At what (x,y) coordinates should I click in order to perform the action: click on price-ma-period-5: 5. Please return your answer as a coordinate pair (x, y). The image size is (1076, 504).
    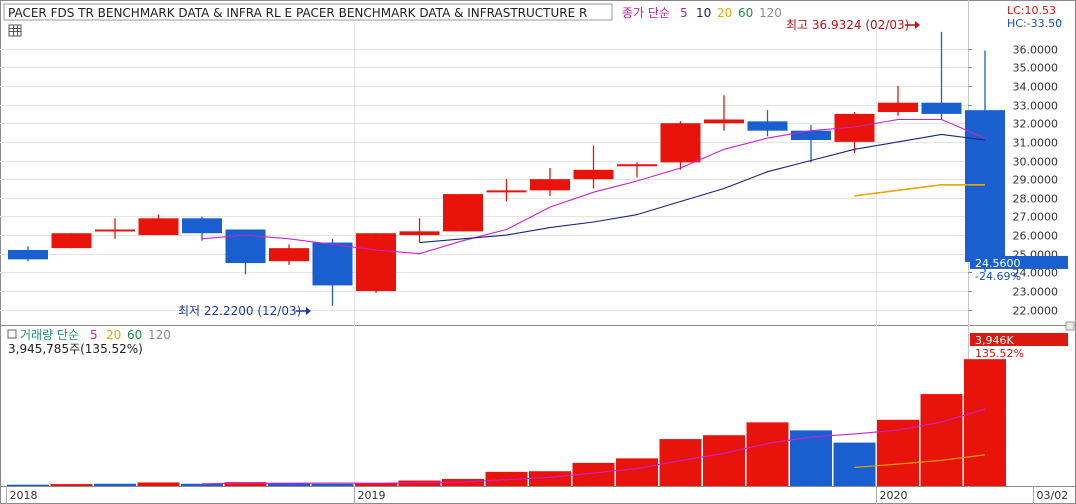
    Looking at the image, I should click on (684, 13).